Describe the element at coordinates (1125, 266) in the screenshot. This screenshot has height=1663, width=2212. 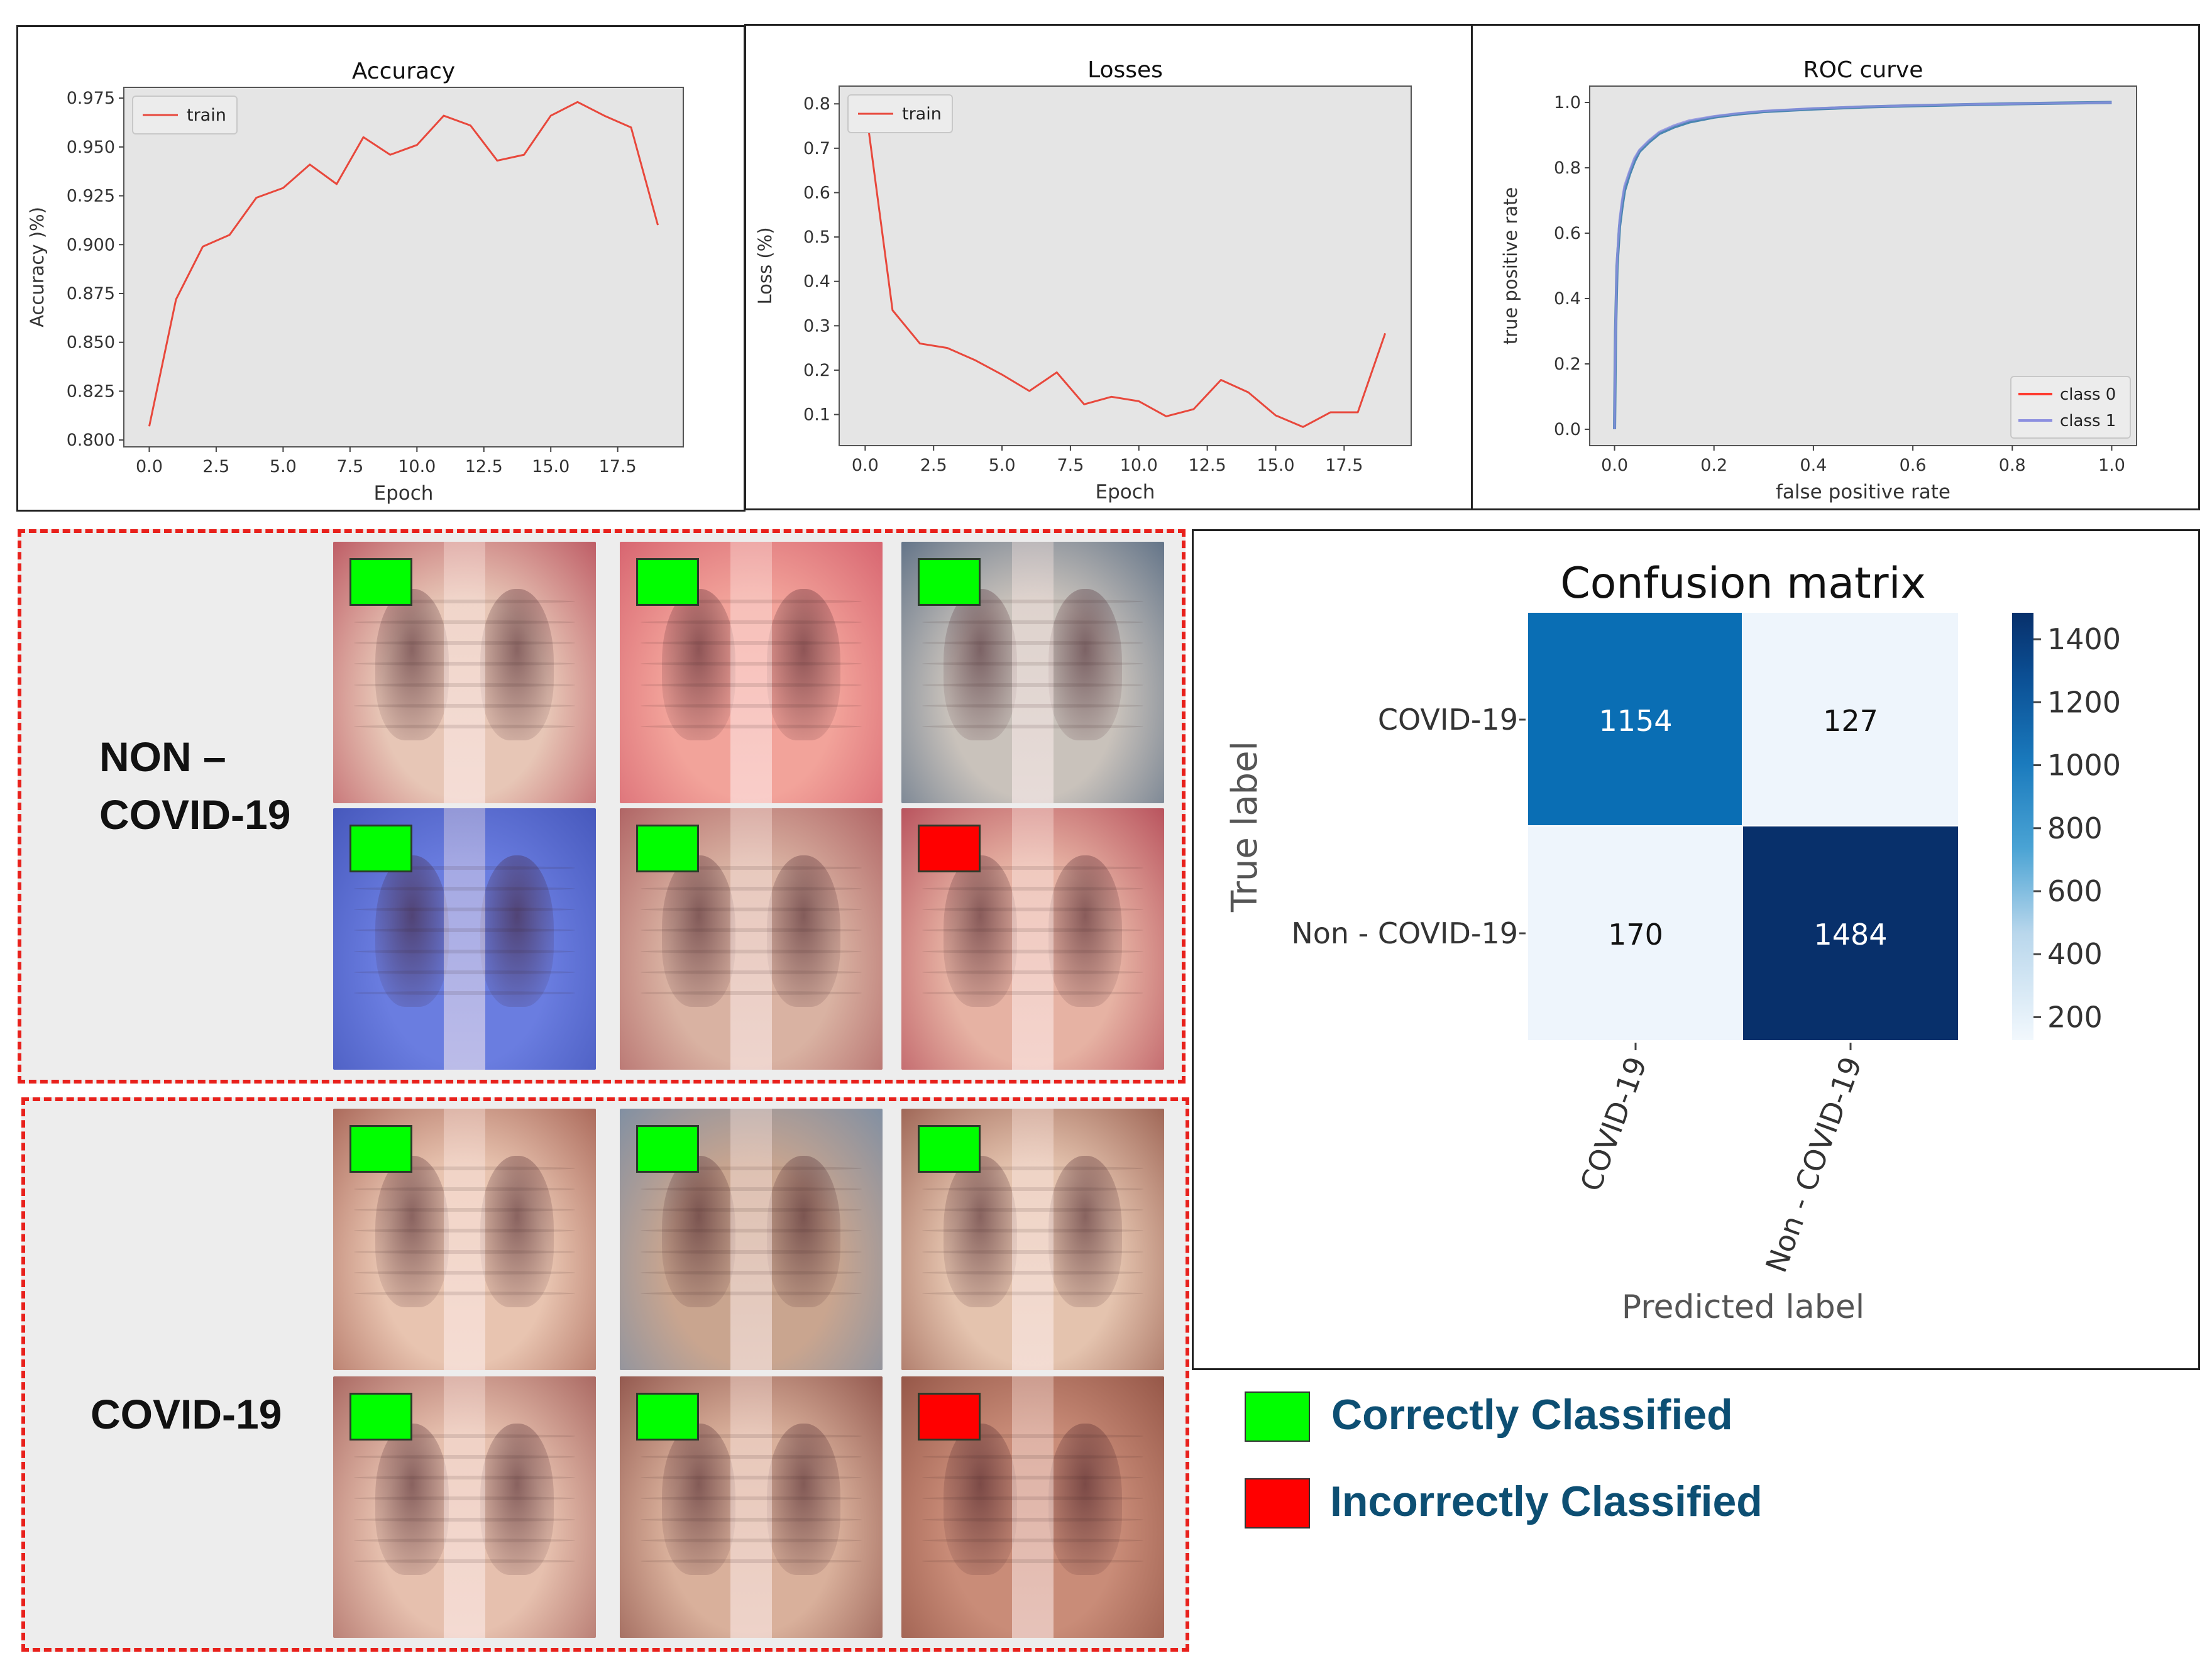
I see `losses-series-train` at that location.